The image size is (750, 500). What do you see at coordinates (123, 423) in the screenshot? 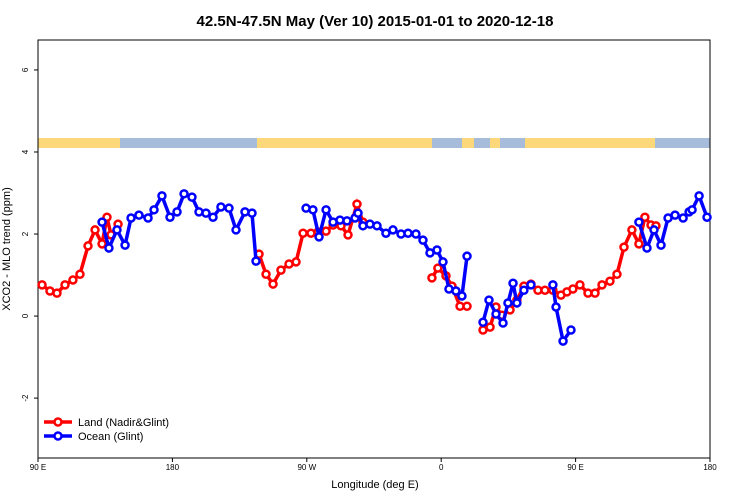
I see `legend-label: Land (Nadir&Glint)` at bounding box center [123, 423].